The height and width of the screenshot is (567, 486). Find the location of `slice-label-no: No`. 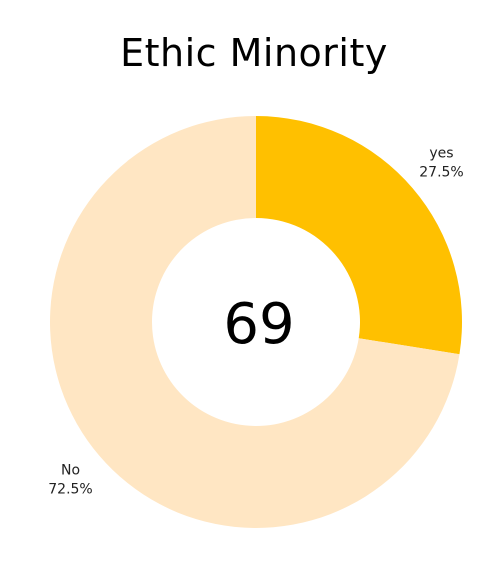

slice-label-no: No is located at coordinates (70, 471).